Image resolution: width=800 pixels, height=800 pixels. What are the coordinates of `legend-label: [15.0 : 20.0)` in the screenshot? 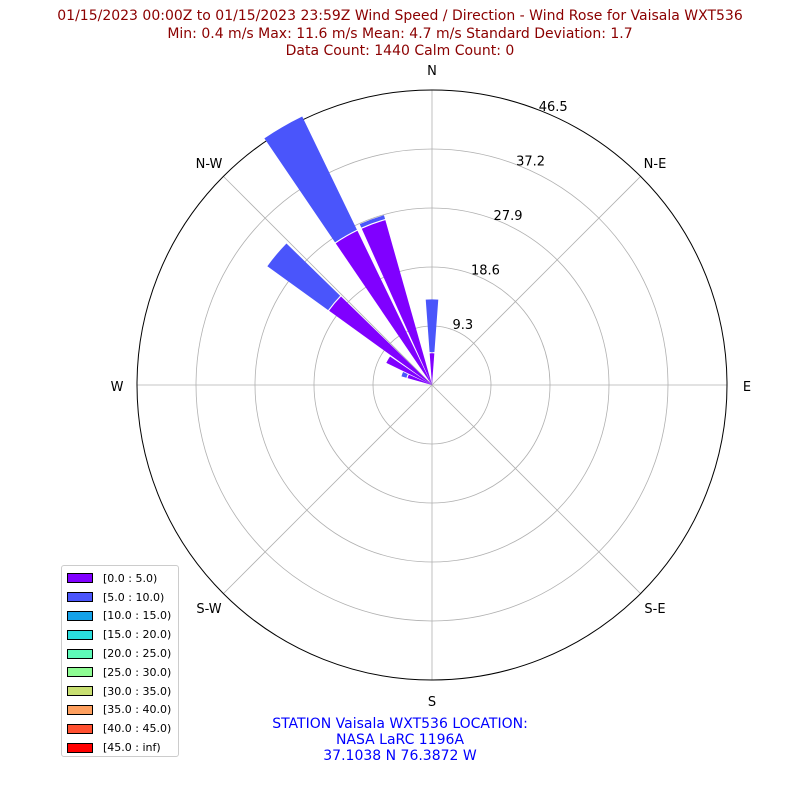 It's located at (137, 635).